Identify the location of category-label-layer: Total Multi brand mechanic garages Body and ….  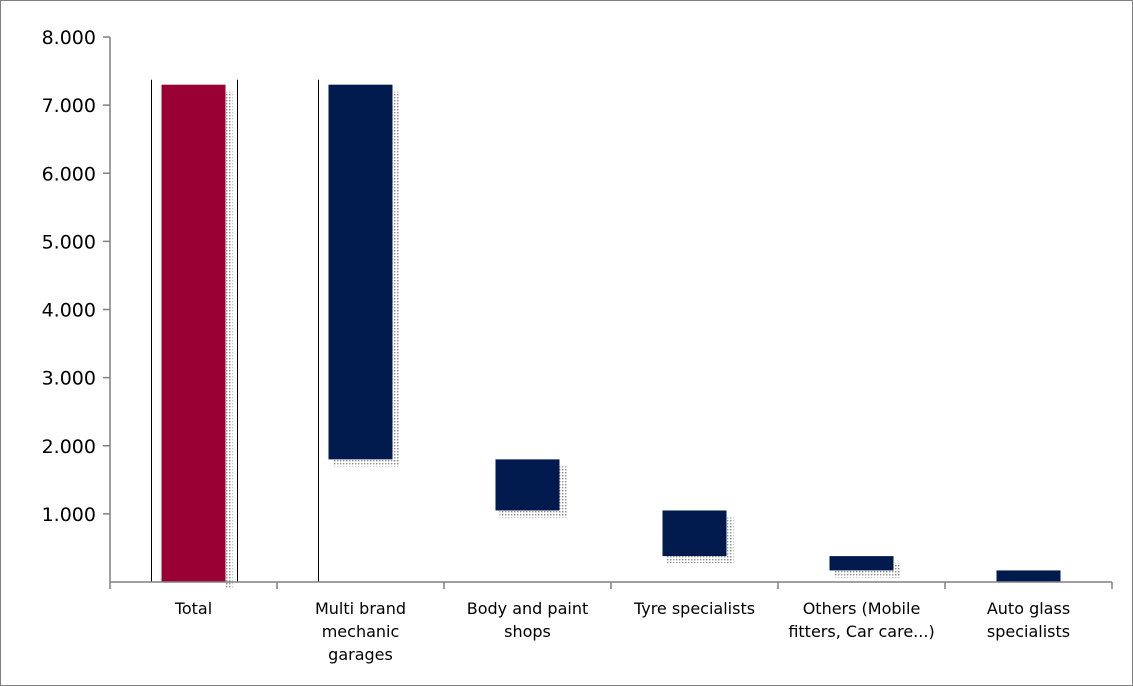
(622, 631).